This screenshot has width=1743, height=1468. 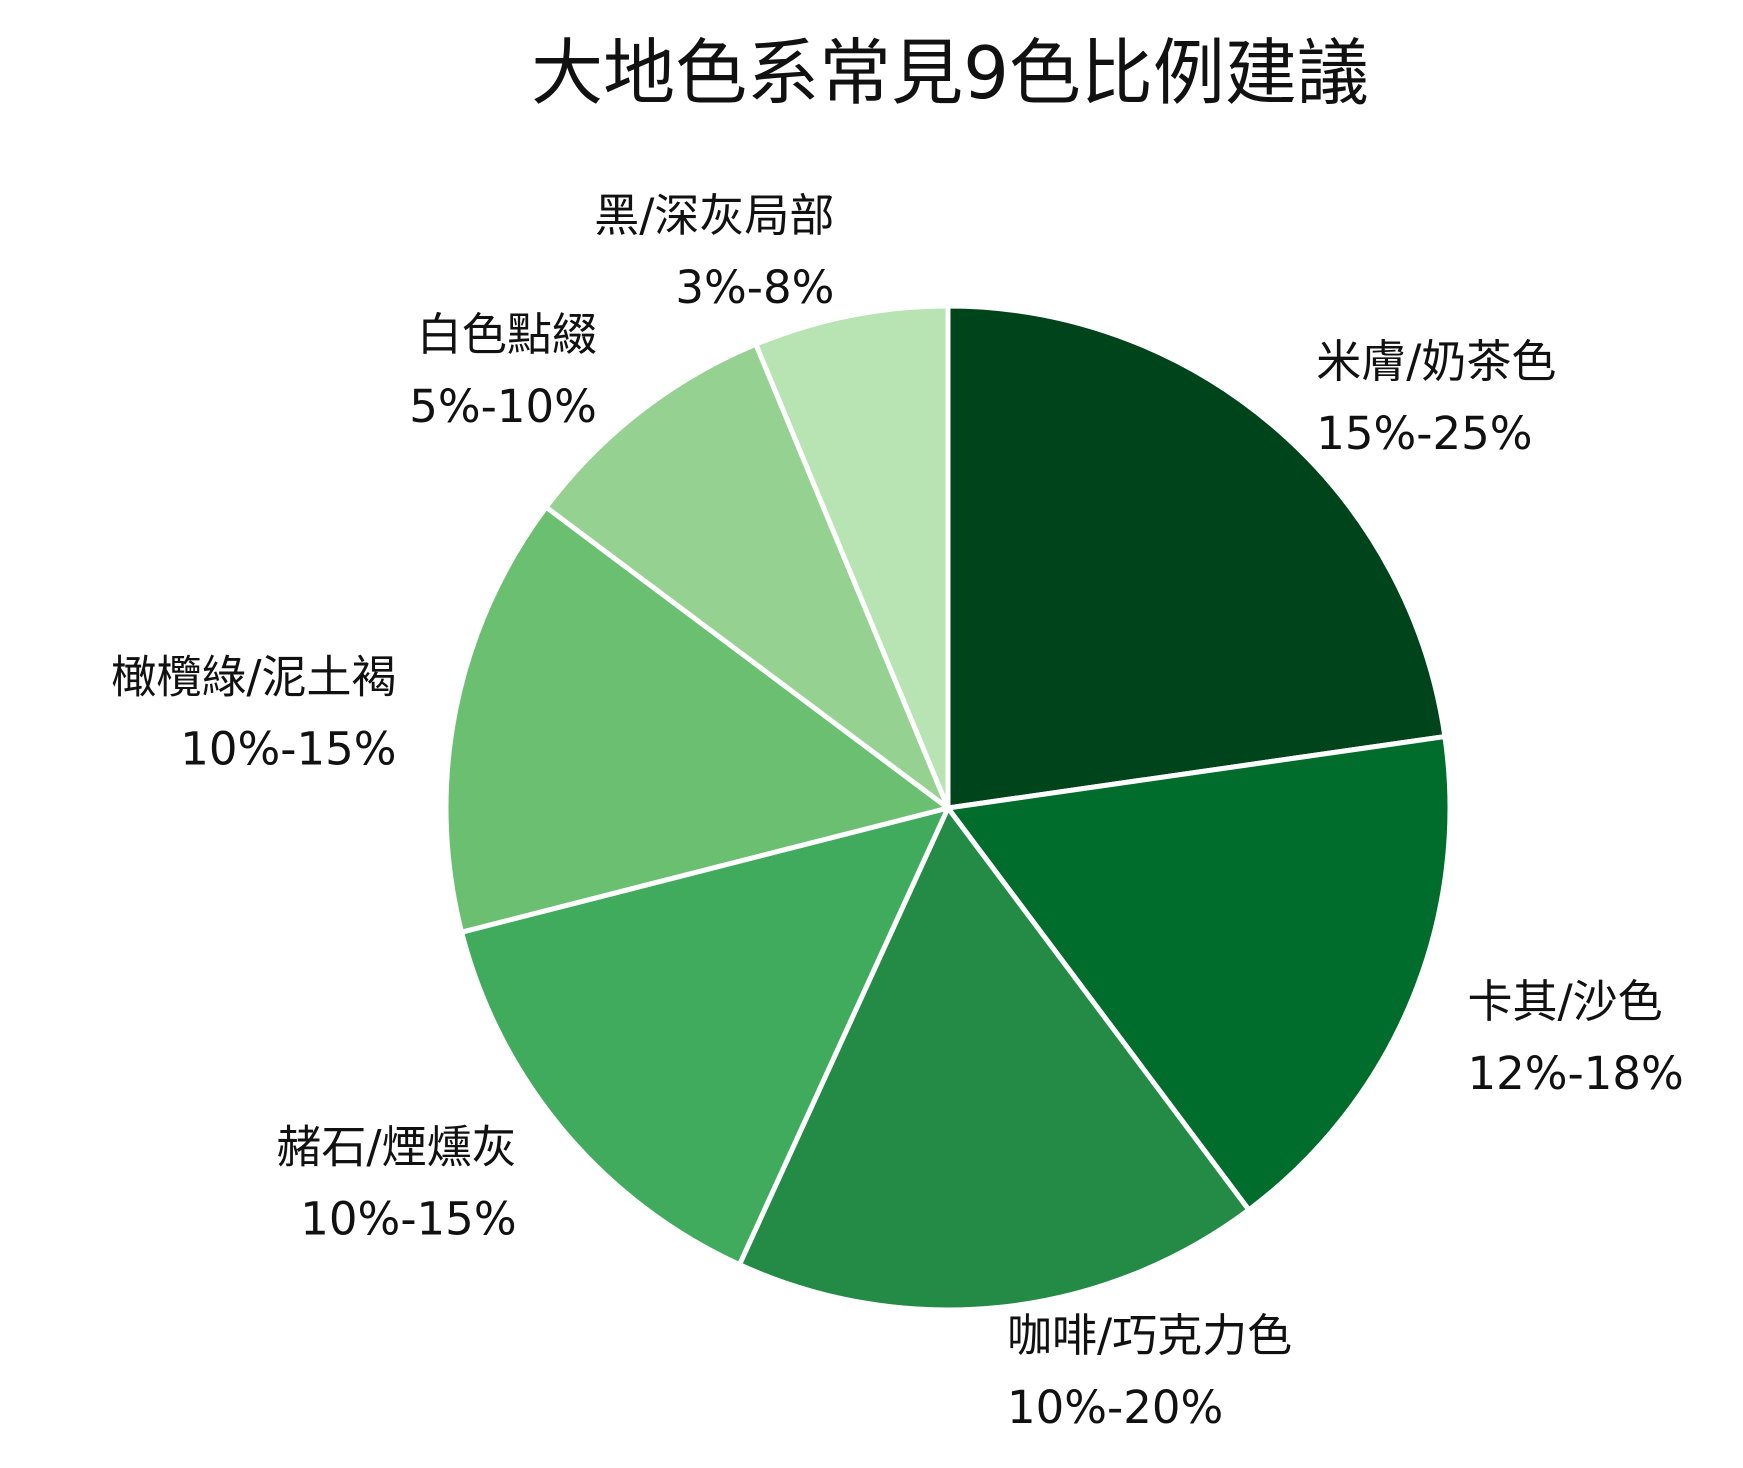 What do you see at coordinates (507, 334) in the screenshot?
I see `slice-label: 白色點綴` at bounding box center [507, 334].